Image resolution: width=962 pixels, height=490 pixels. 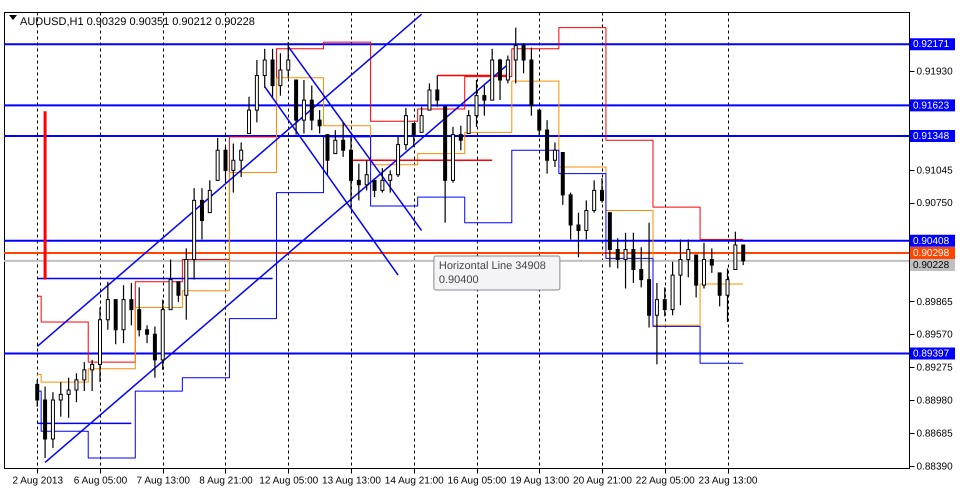 I want to click on x-tick-label: 16 Aug 05:00, so click(x=477, y=481).